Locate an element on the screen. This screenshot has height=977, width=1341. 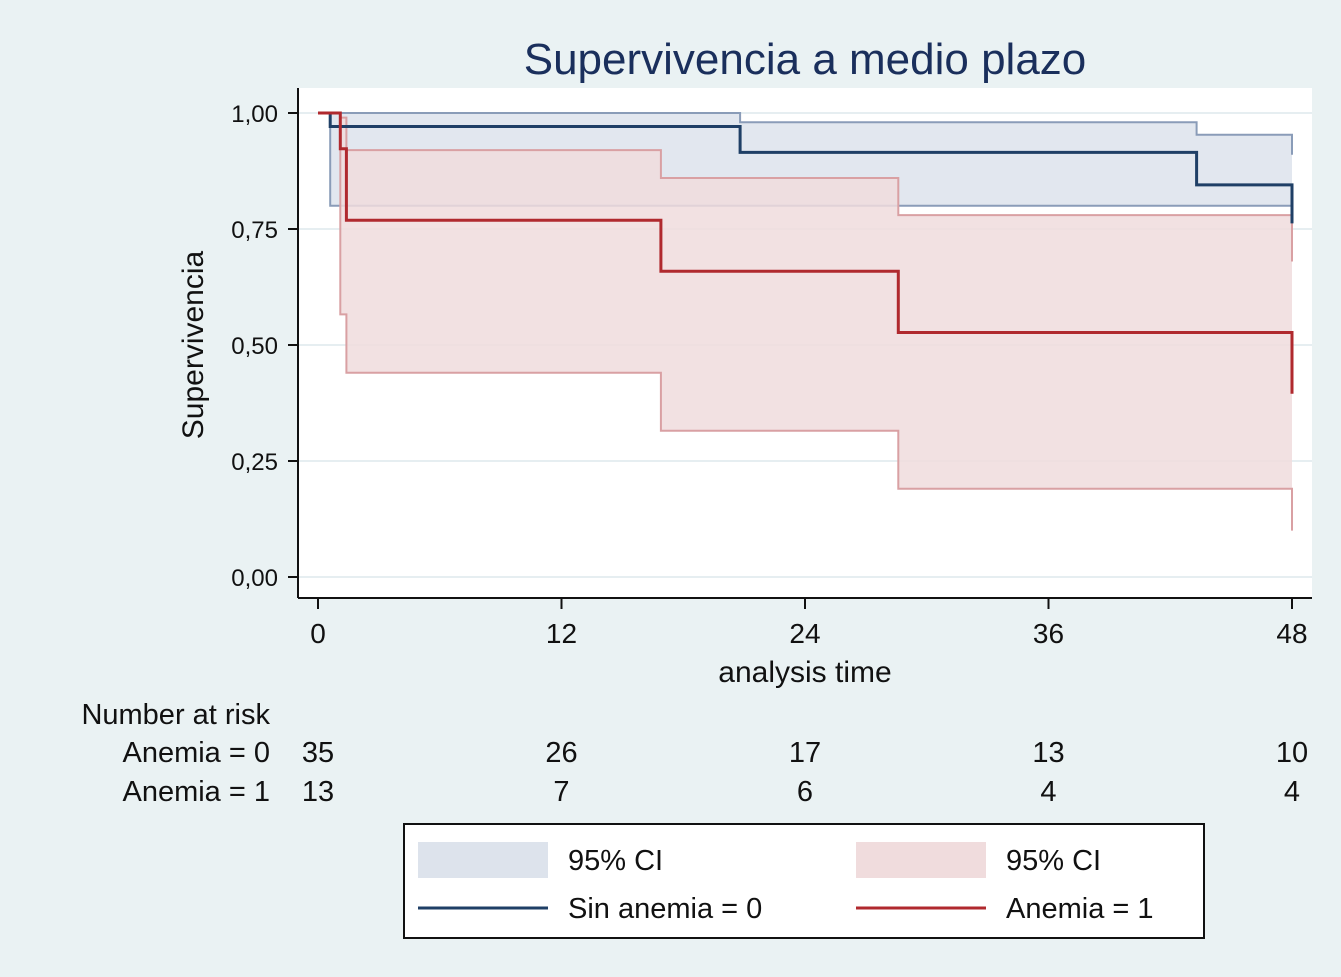
xtick-label-2: 24 is located at coordinates (804, 633).